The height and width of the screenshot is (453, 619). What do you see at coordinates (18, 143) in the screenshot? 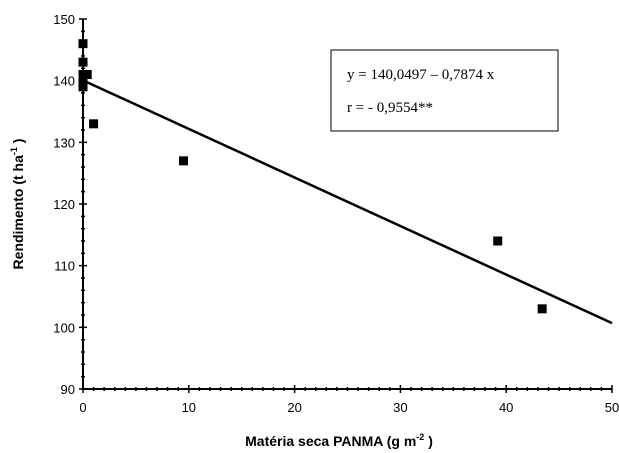
I see `y-axis-title-end: )` at bounding box center [18, 143].